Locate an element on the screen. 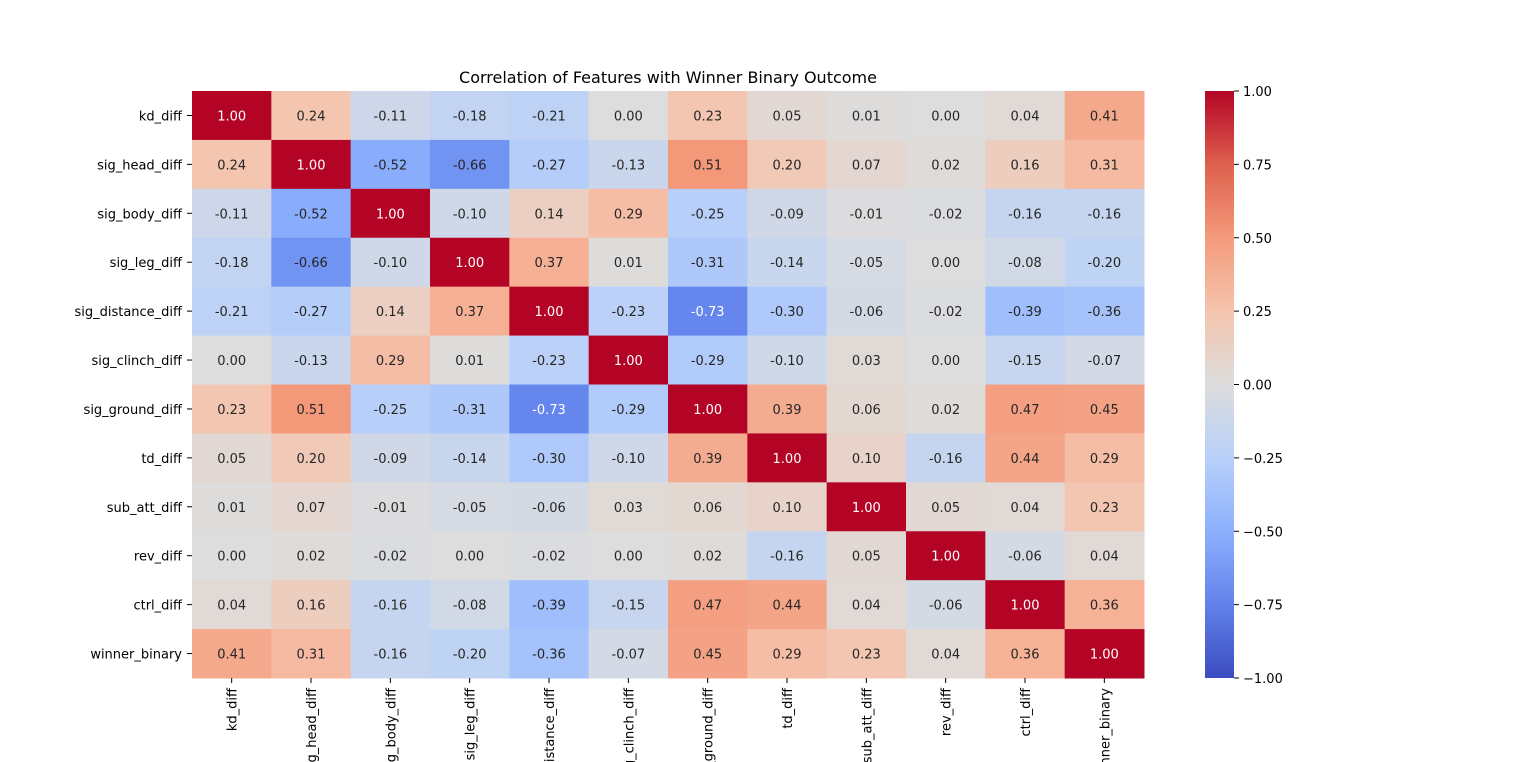  cell-value-label: -0.29 is located at coordinates (708, 361).